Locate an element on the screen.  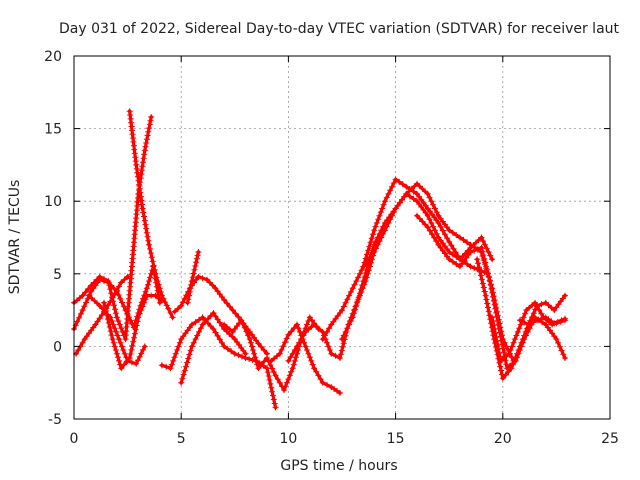
y-axis-title: SDTVAR / TECUs is located at coordinates (15, 237).